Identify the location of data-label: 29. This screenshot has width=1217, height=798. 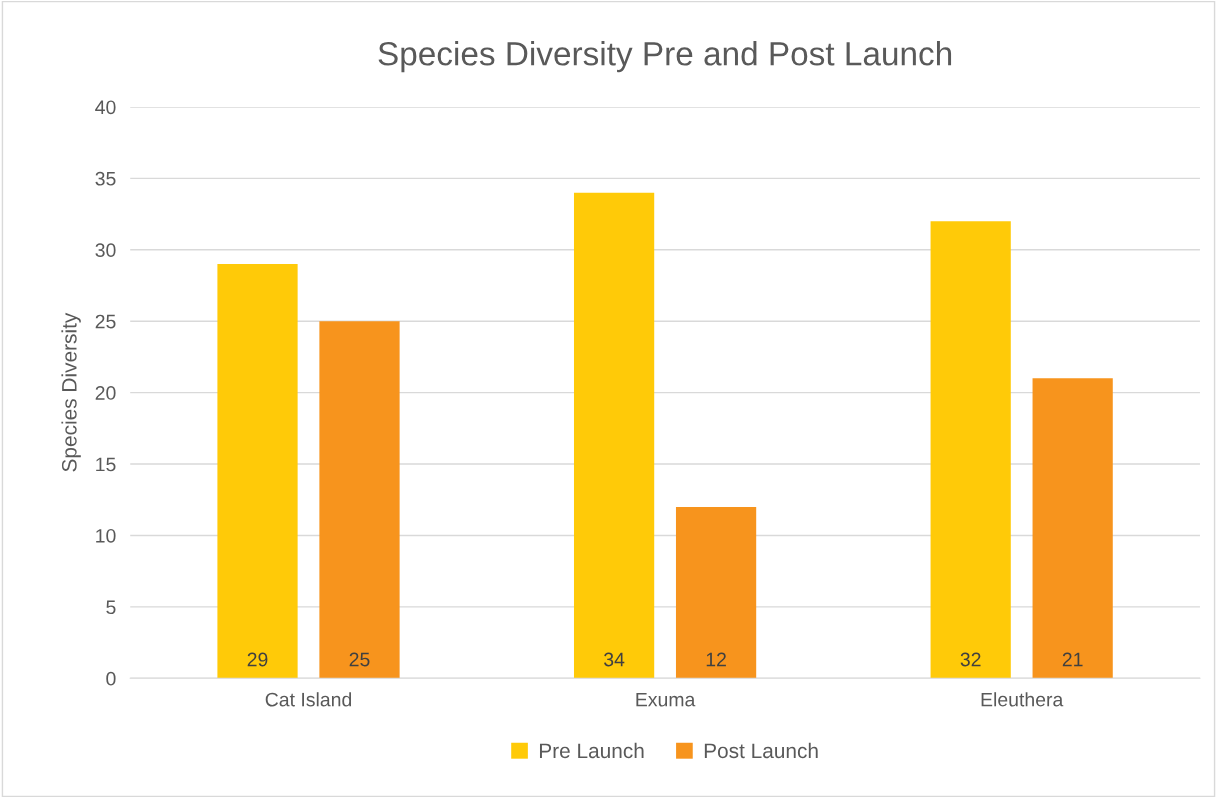
(257, 659).